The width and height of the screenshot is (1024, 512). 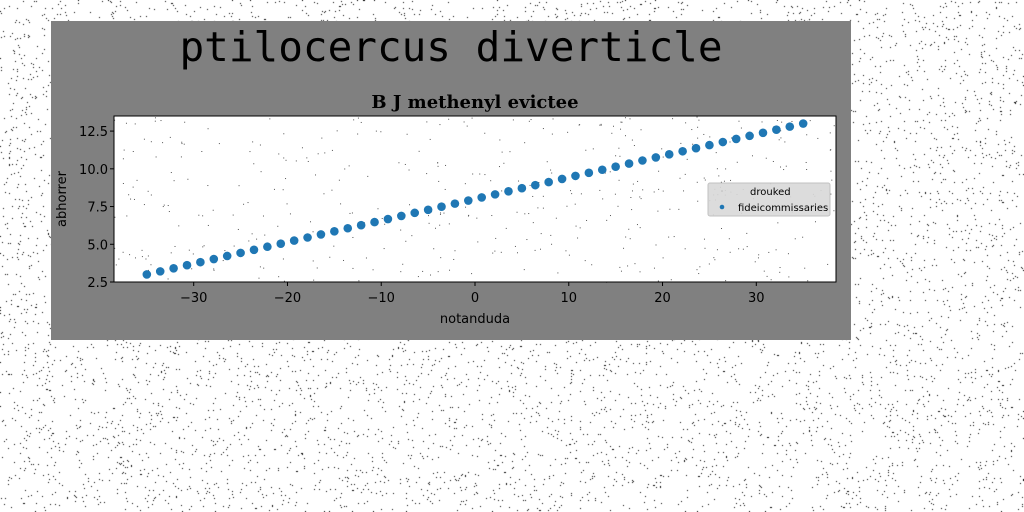 I want to click on x-tick-label: −30, so click(x=193, y=298).